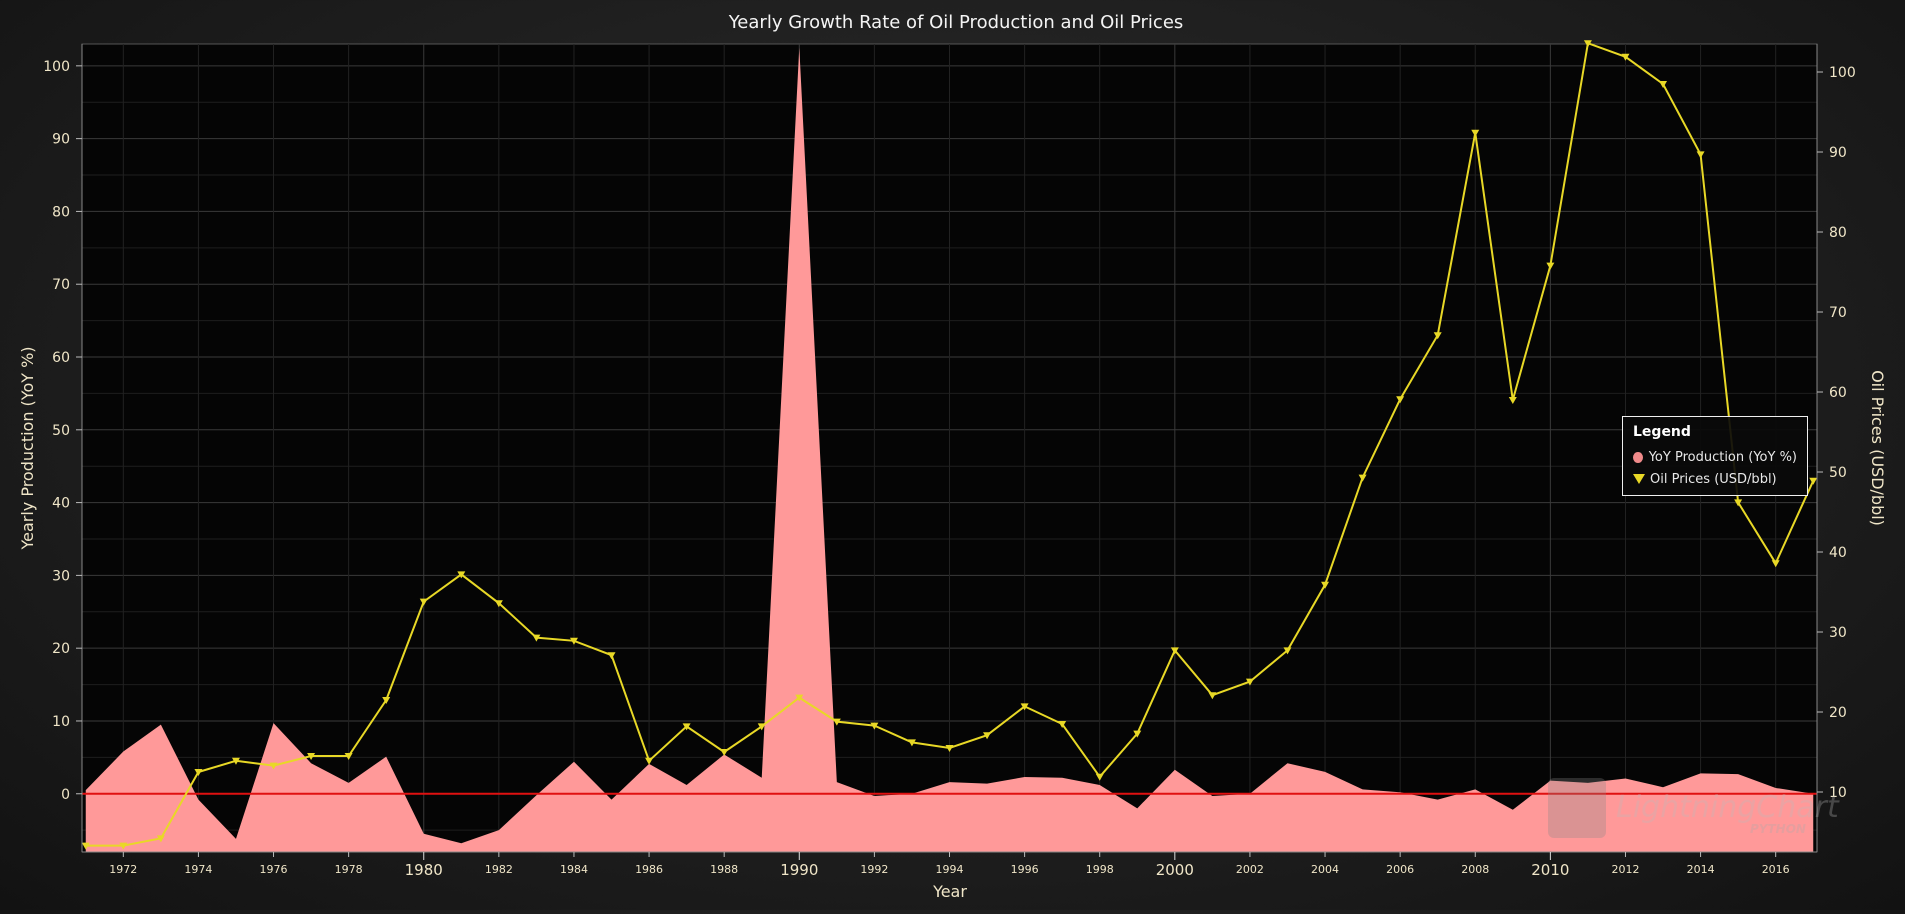 The height and width of the screenshot is (914, 1905). Describe the element at coordinates (1838, 553) in the screenshot. I see `y-right-tick-label: 40` at that location.